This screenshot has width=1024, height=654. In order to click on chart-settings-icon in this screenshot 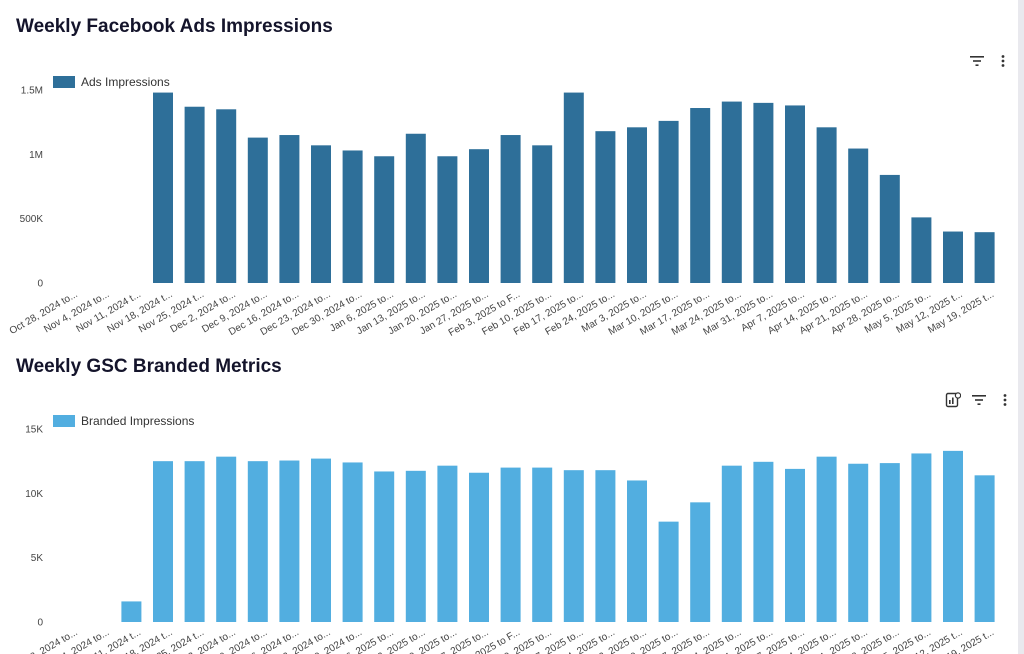, I will do `click(953, 400)`.